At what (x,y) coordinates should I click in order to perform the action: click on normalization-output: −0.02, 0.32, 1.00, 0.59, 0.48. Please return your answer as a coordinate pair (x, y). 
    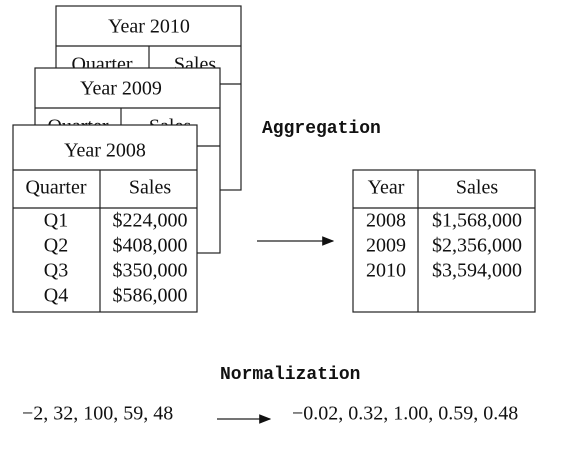
    Looking at the image, I should click on (405, 414).